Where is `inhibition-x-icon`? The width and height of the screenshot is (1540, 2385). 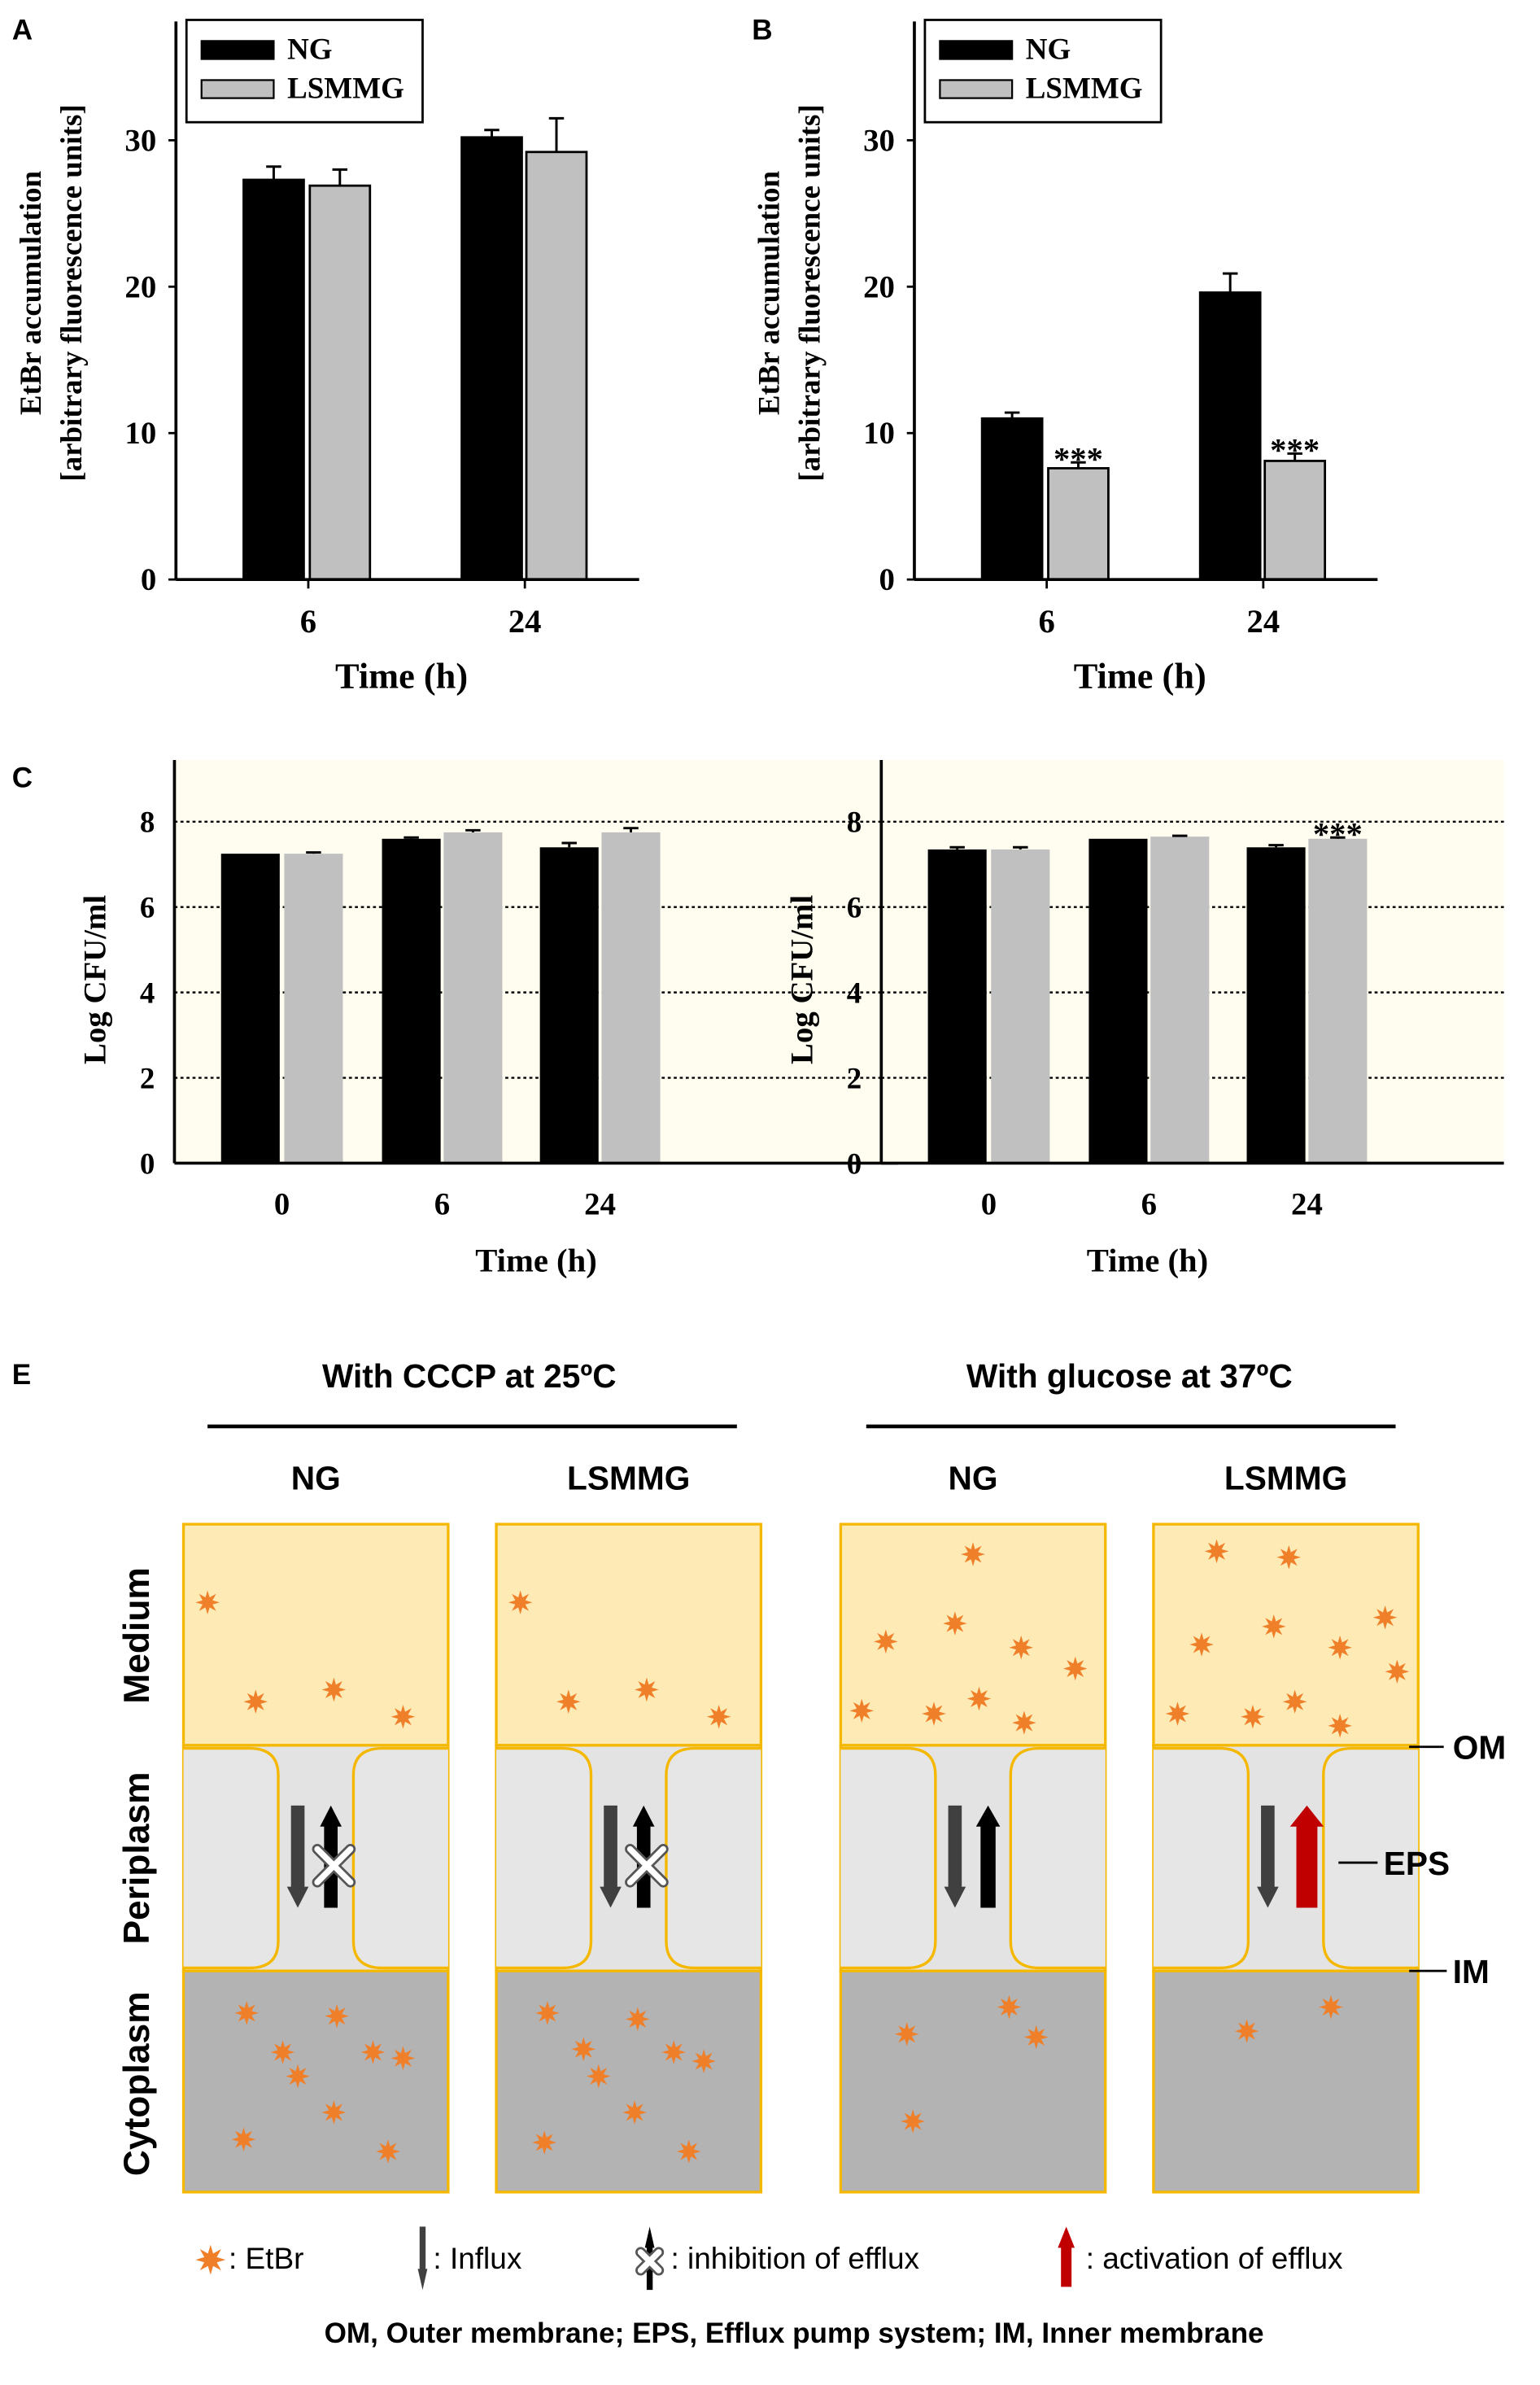 inhibition-x-icon is located at coordinates (334, 1865).